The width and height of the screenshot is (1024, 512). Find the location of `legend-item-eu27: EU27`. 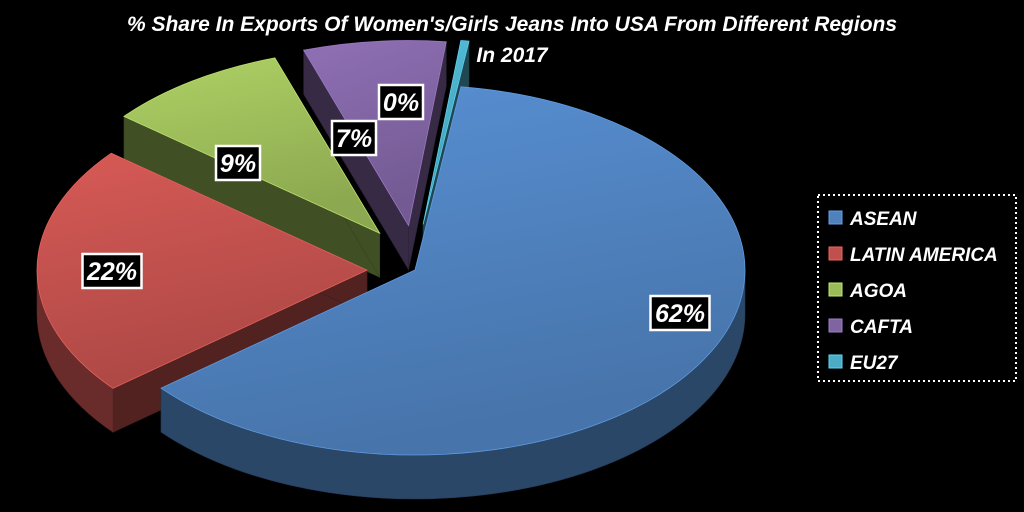

legend-item-eu27: EU27 is located at coordinates (863, 363).